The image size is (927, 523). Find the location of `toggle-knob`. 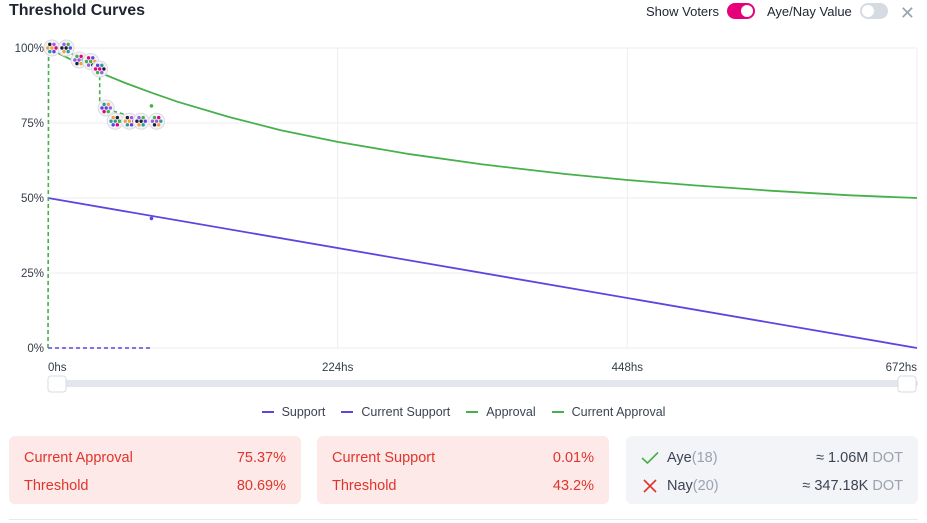

toggle-knob is located at coordinates (747, 11).